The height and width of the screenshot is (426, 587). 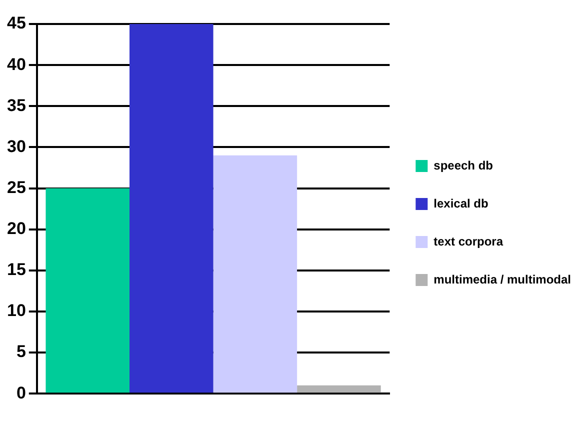 What do you see at coordinates (16, 228) in the screenshot?
I see `y-tick-label: 20` at bounding box center [16, 228].